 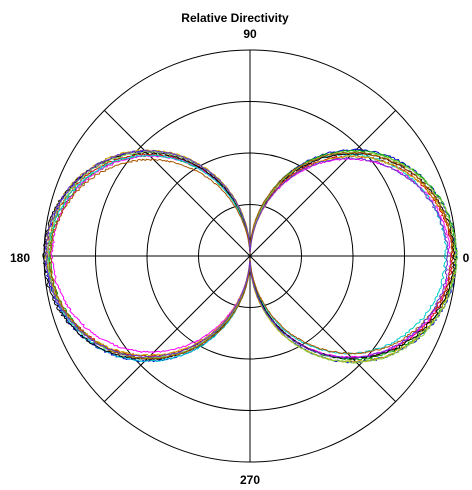 I want to click on angle-label-180: 180, so click(x=20, y=258).